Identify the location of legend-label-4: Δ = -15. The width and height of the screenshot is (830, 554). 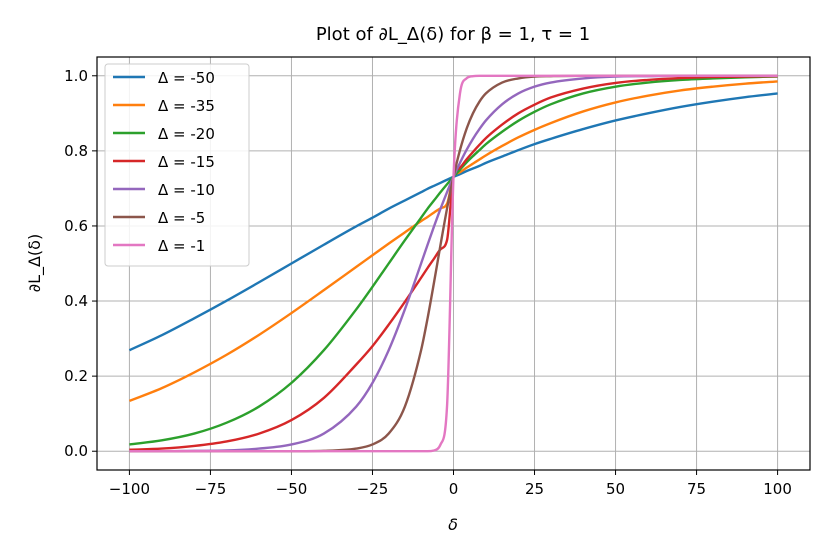
(186, 162).